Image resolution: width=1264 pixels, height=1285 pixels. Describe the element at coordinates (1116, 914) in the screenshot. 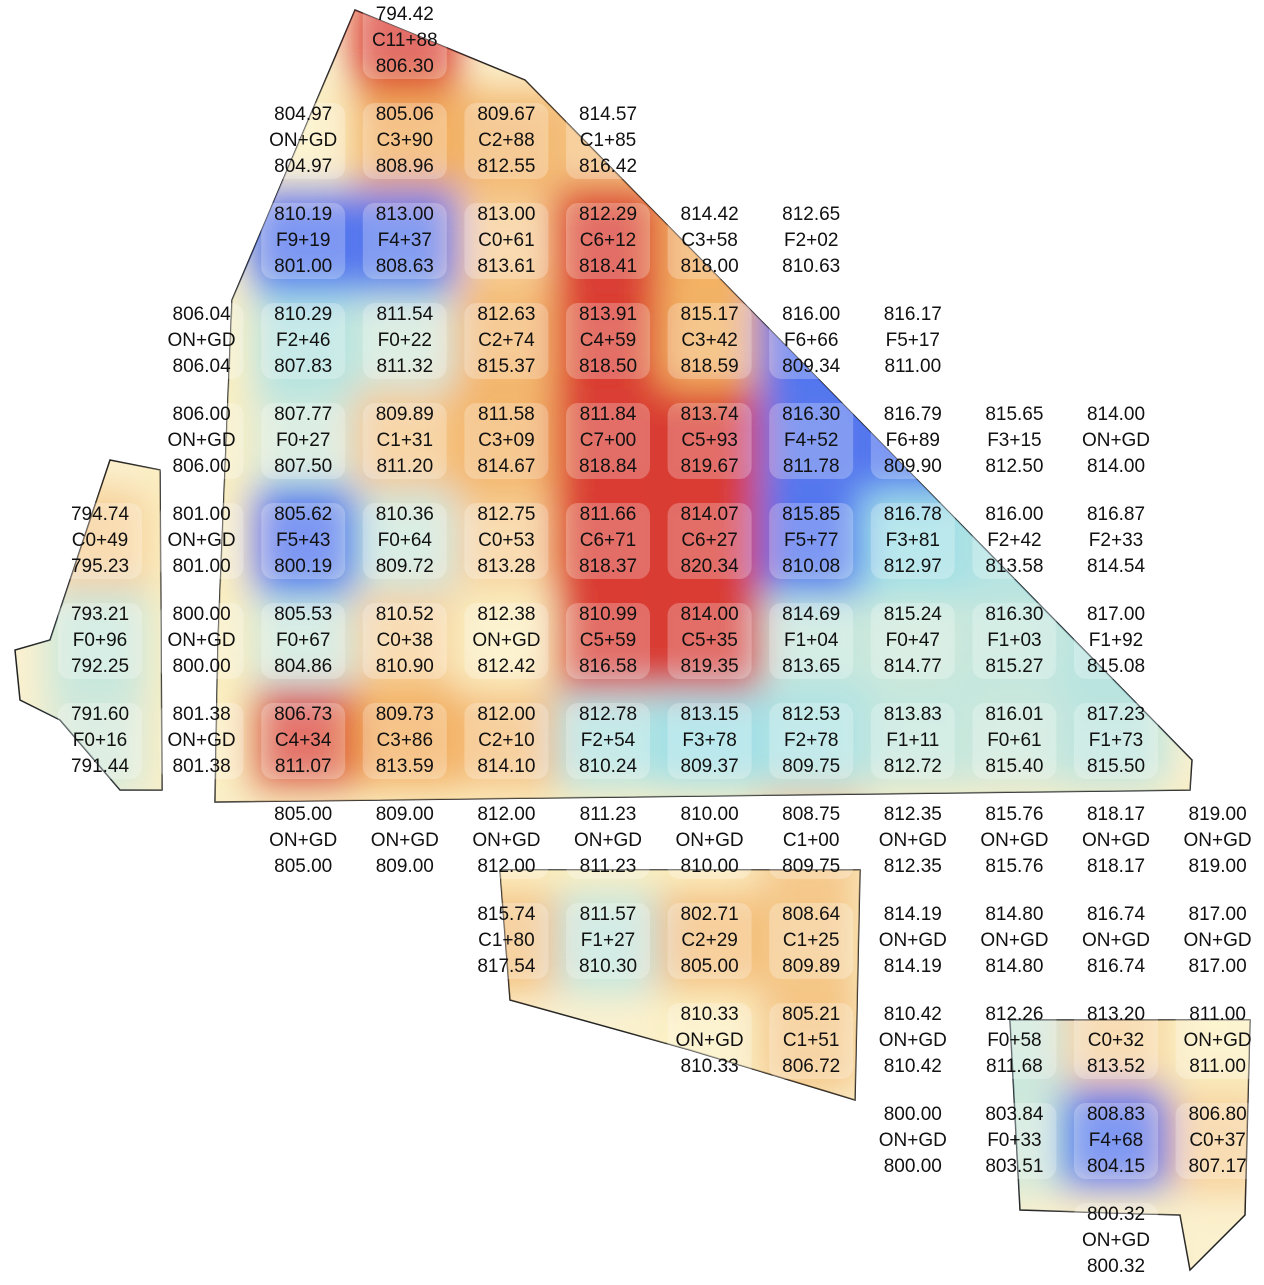

I see `existing-elevation: 816.74` at that location.